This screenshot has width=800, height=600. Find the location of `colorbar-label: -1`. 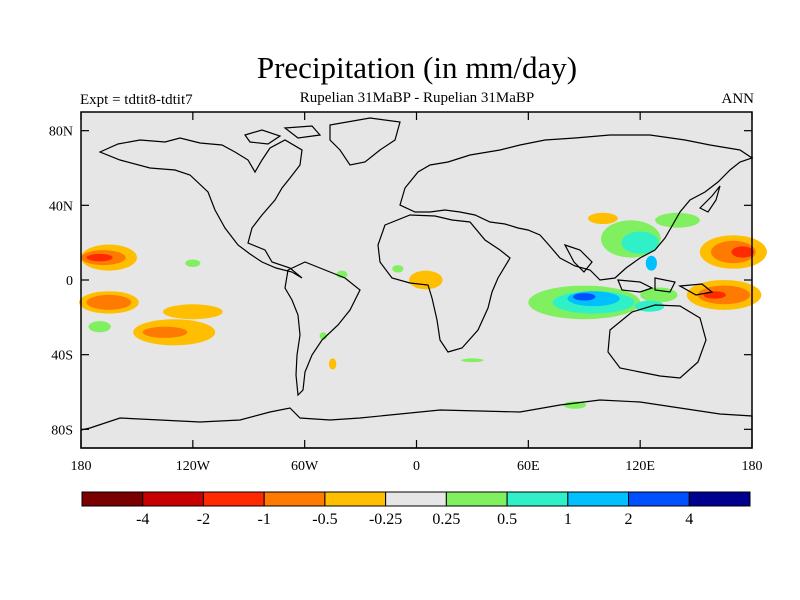

colorbar-label: -1 is located at coordinates (264, 519).